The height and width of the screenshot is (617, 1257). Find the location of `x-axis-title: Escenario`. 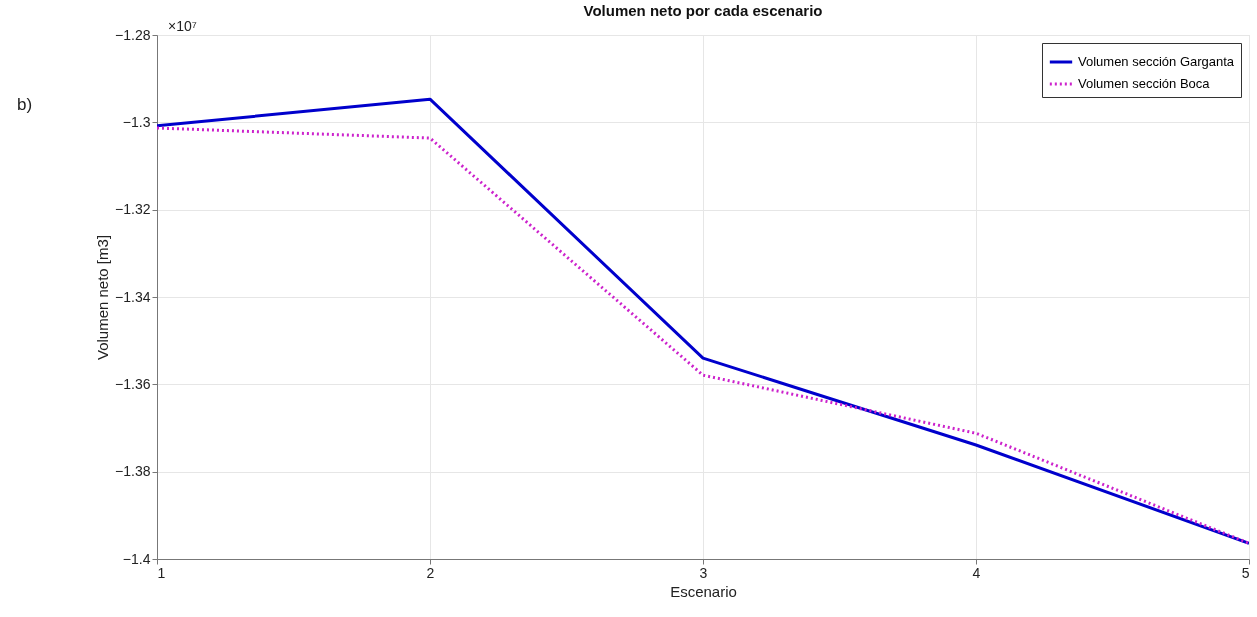

x-axis-title: Escenario is located at coordinates (703, 591).